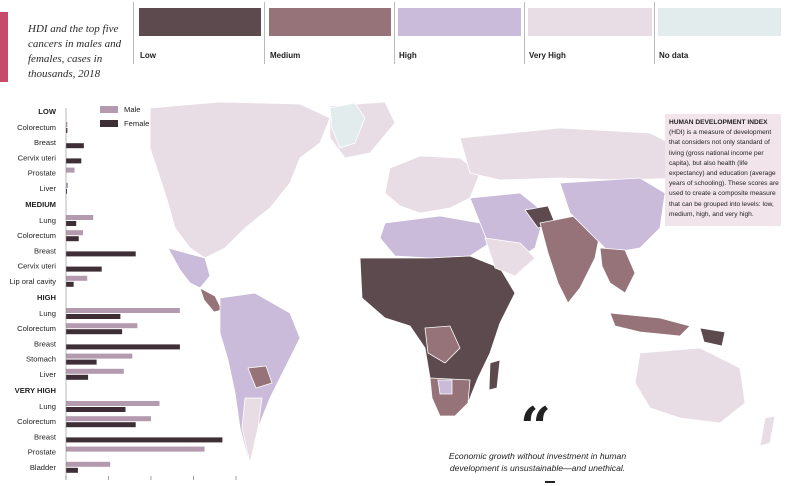 Image resolution: width=803 pixels, height=486 pixels. What do you see at coordinates (109, 123) in the screenshot?
I see `legend-female-swatch` at bounding box center [109, 123].